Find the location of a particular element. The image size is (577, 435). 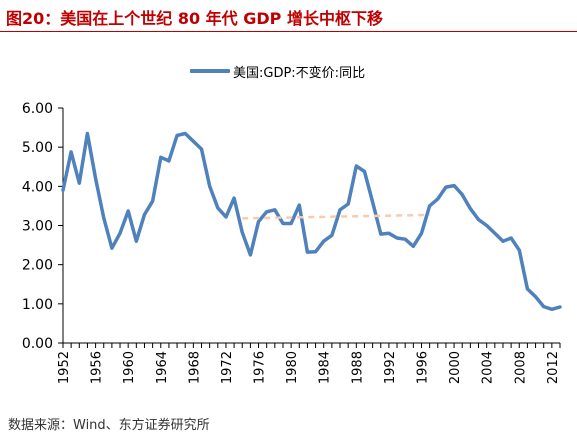

y-tick-label: 4.00 is located at coordinates (37, 187).